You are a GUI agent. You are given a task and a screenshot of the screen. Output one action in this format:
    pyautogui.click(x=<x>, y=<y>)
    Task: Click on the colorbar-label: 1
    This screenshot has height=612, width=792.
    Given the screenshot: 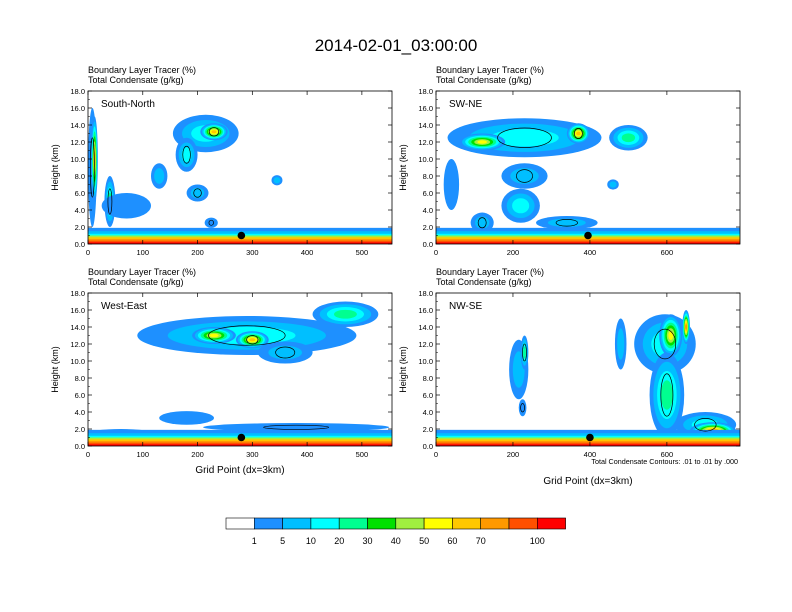 What is the action you would take?
    pyautogui.click(x=254, y=541)
    